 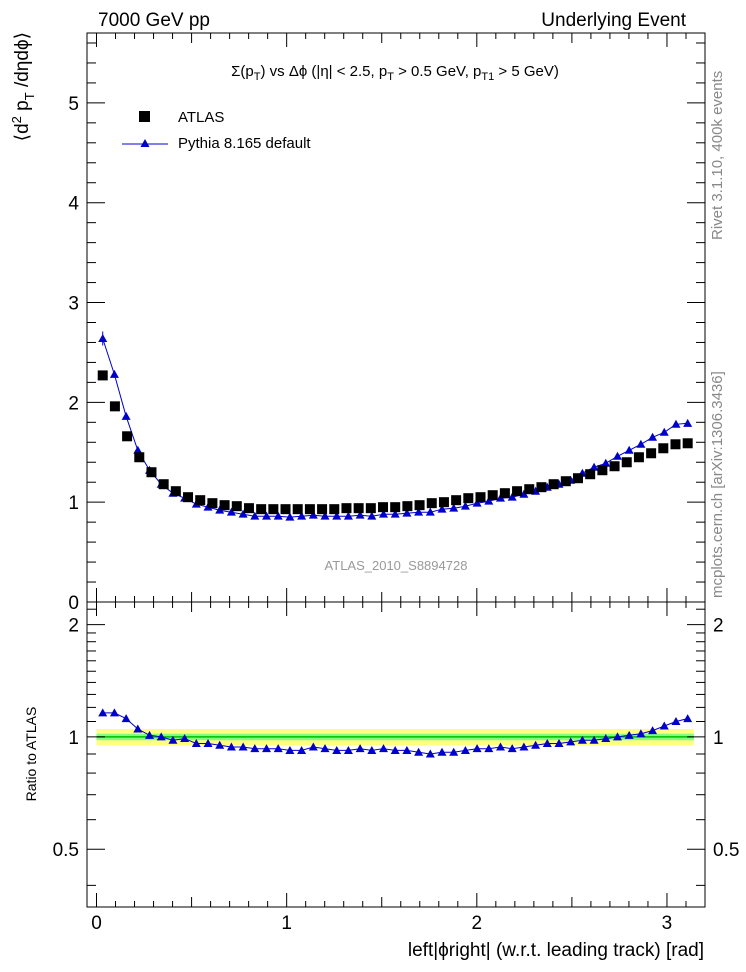 I want to click on ratio-ytick-label-right-2: 2, so click(x=718, y=626).